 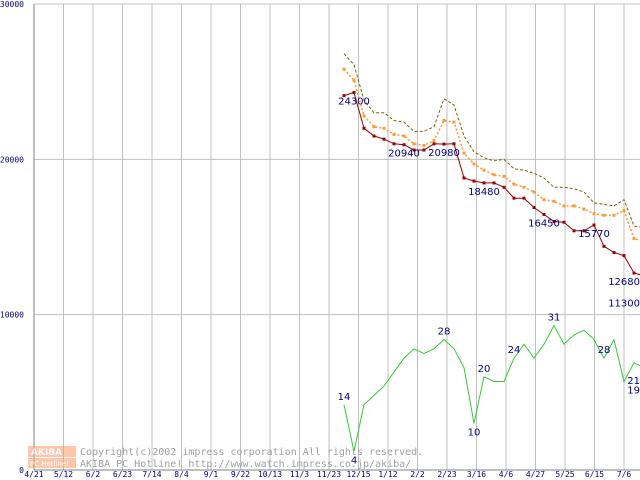 What do you see at coordinates (404, 154) in the screenshot?
I see `data-label: 20940` at bounding box center [404, 154].